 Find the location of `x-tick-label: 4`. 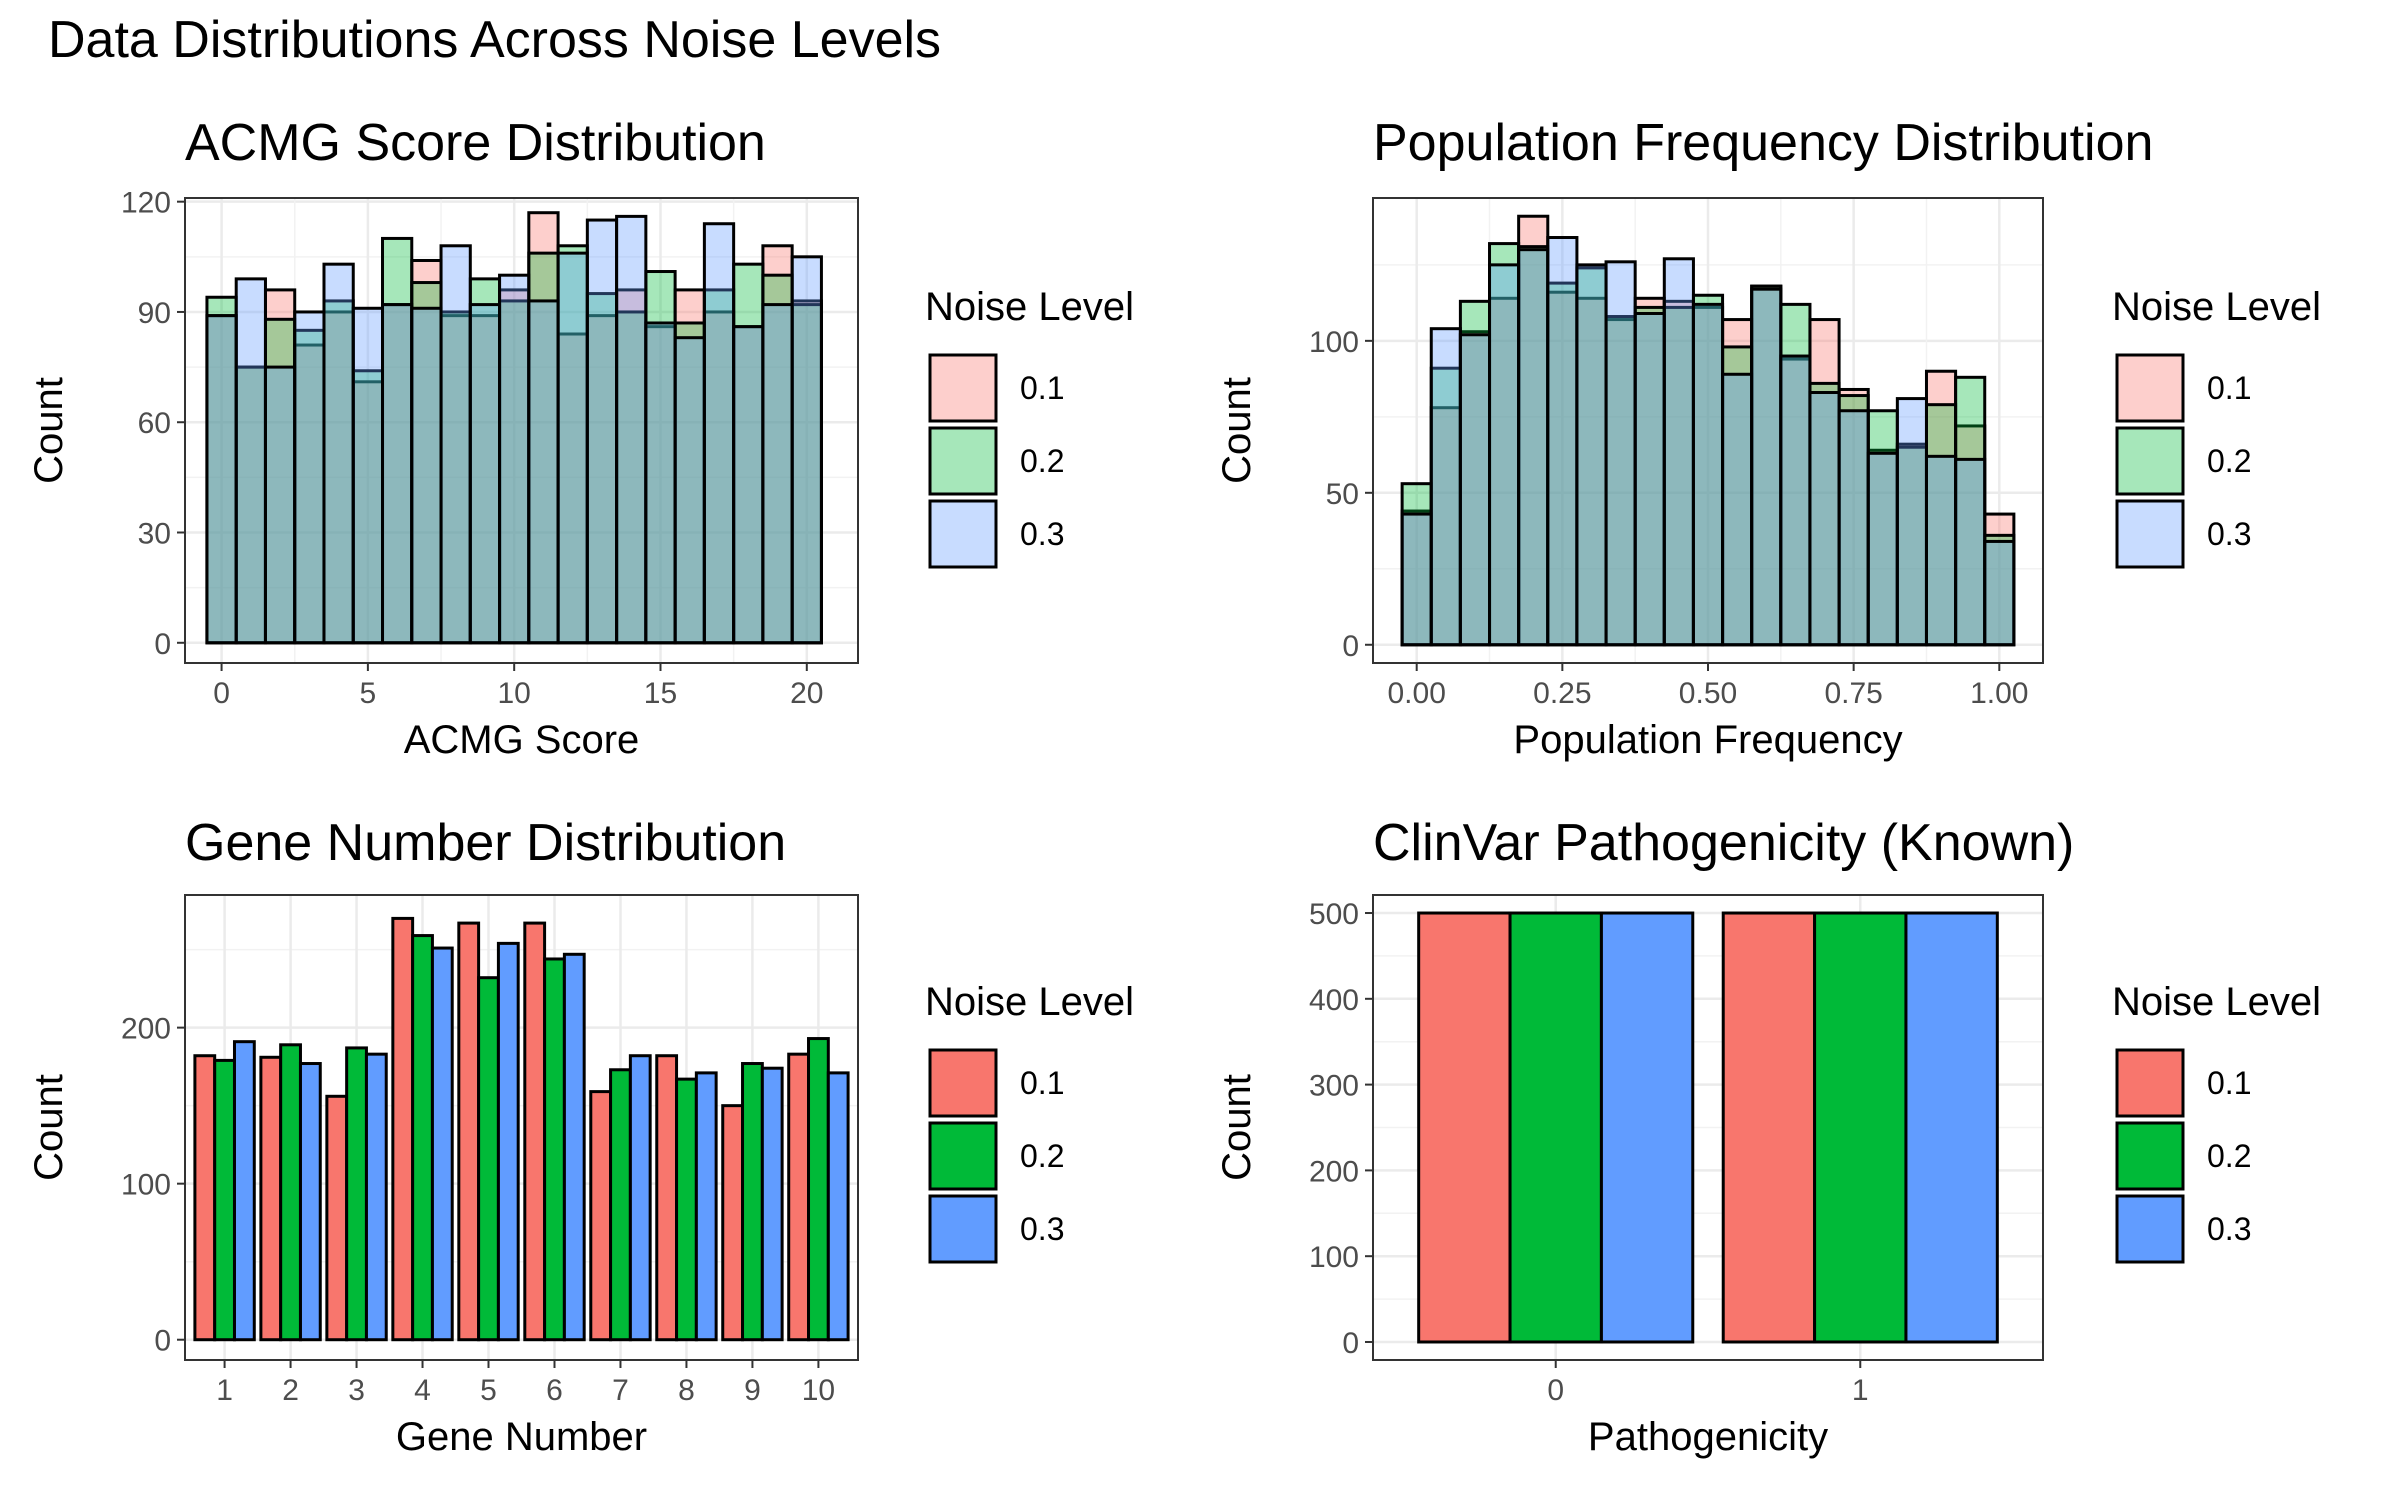

x-tick-label: 4 is located at coordinates (422, 1390).